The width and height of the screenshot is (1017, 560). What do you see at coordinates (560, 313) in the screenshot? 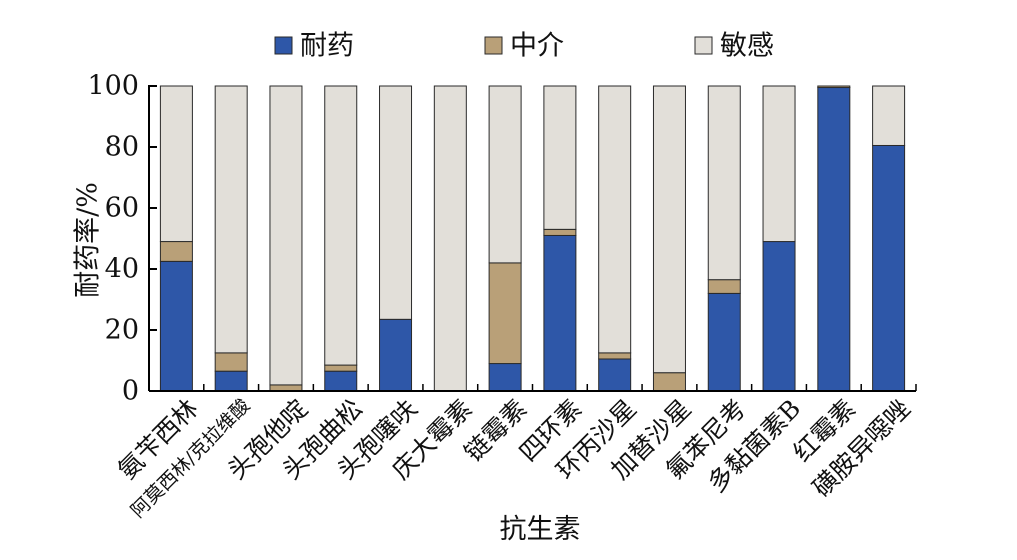
I see `bar-segment-四环素-耐药` at bounding box center [560, 313].